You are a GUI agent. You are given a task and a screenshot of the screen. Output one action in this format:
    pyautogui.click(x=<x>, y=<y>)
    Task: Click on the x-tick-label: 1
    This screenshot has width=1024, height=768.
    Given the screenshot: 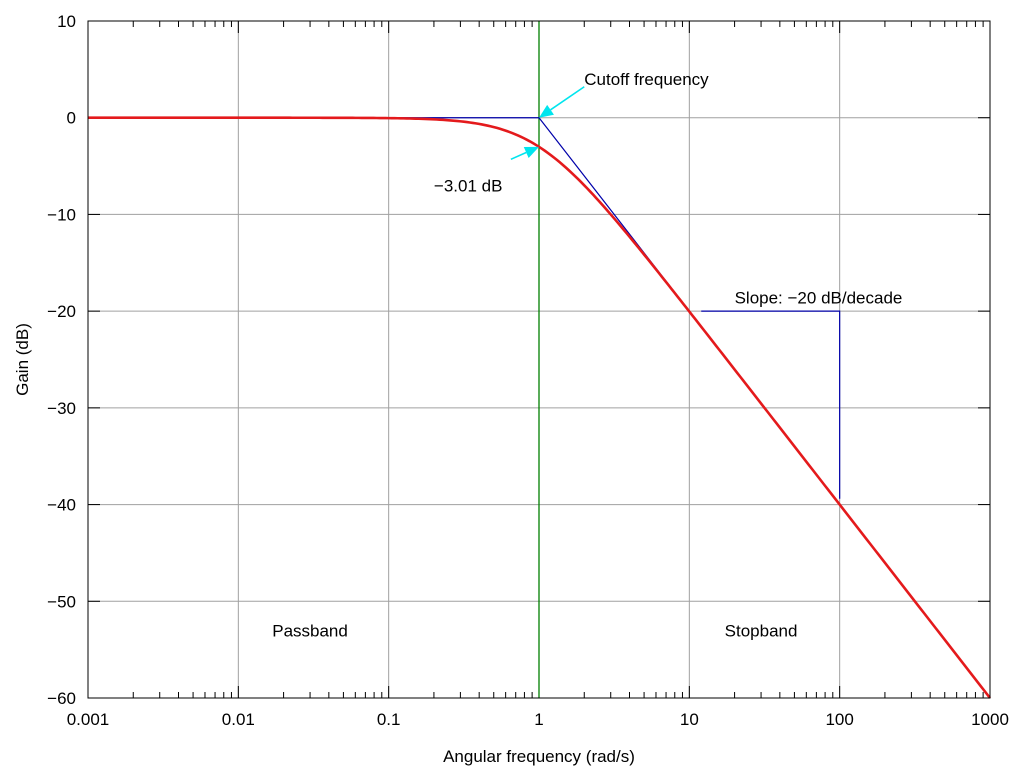 What is the action you would take?
    pyautogui.click(x=538, y=719)
    